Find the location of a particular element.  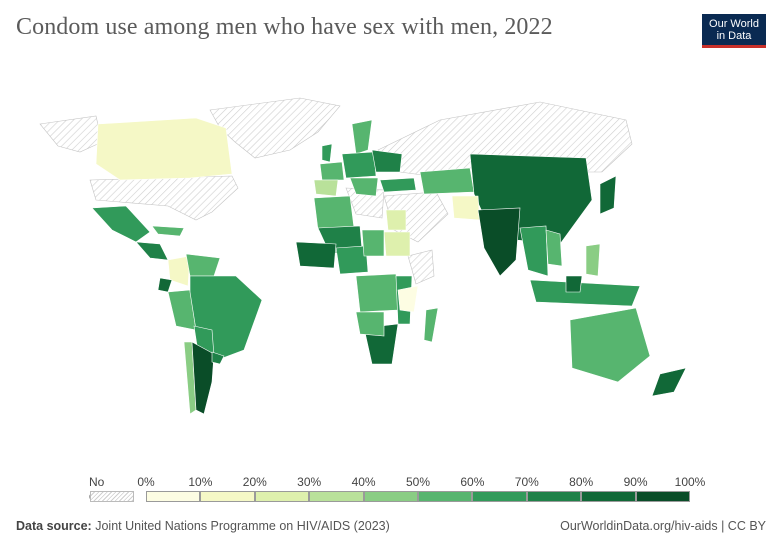

norway-sweden is located at coordinates (362, 137).